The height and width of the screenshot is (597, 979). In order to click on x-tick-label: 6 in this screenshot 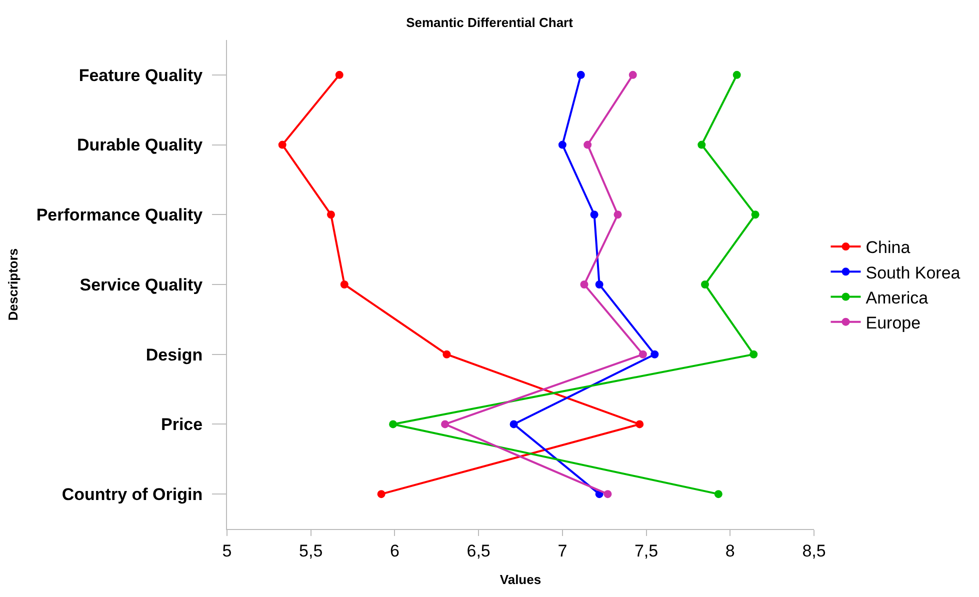, I will do `click(395, 550)`.